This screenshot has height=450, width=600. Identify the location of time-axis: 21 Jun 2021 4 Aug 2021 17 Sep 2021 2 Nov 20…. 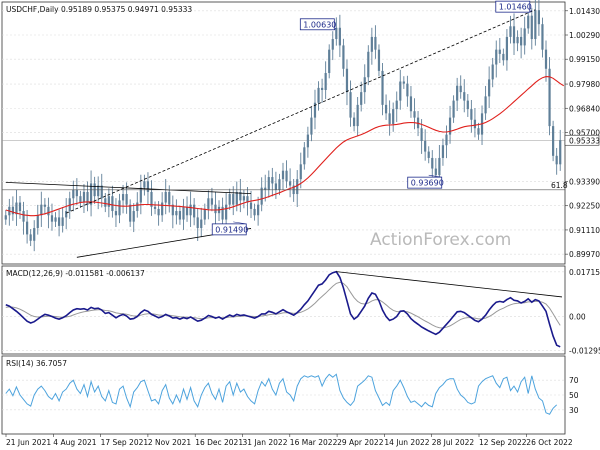
(289, 440).